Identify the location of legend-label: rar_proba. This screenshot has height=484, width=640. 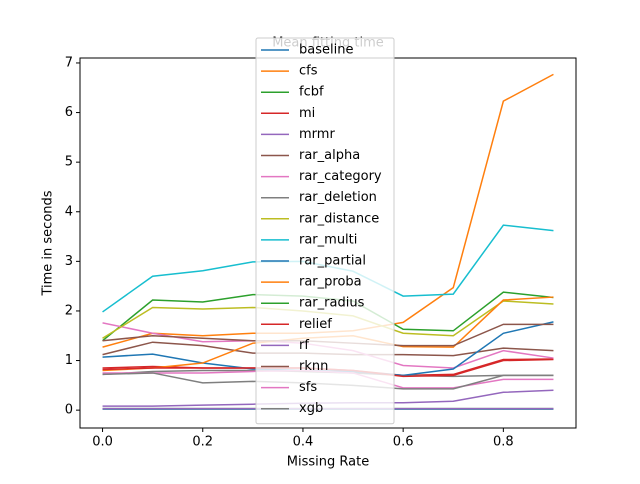
(330, 282).